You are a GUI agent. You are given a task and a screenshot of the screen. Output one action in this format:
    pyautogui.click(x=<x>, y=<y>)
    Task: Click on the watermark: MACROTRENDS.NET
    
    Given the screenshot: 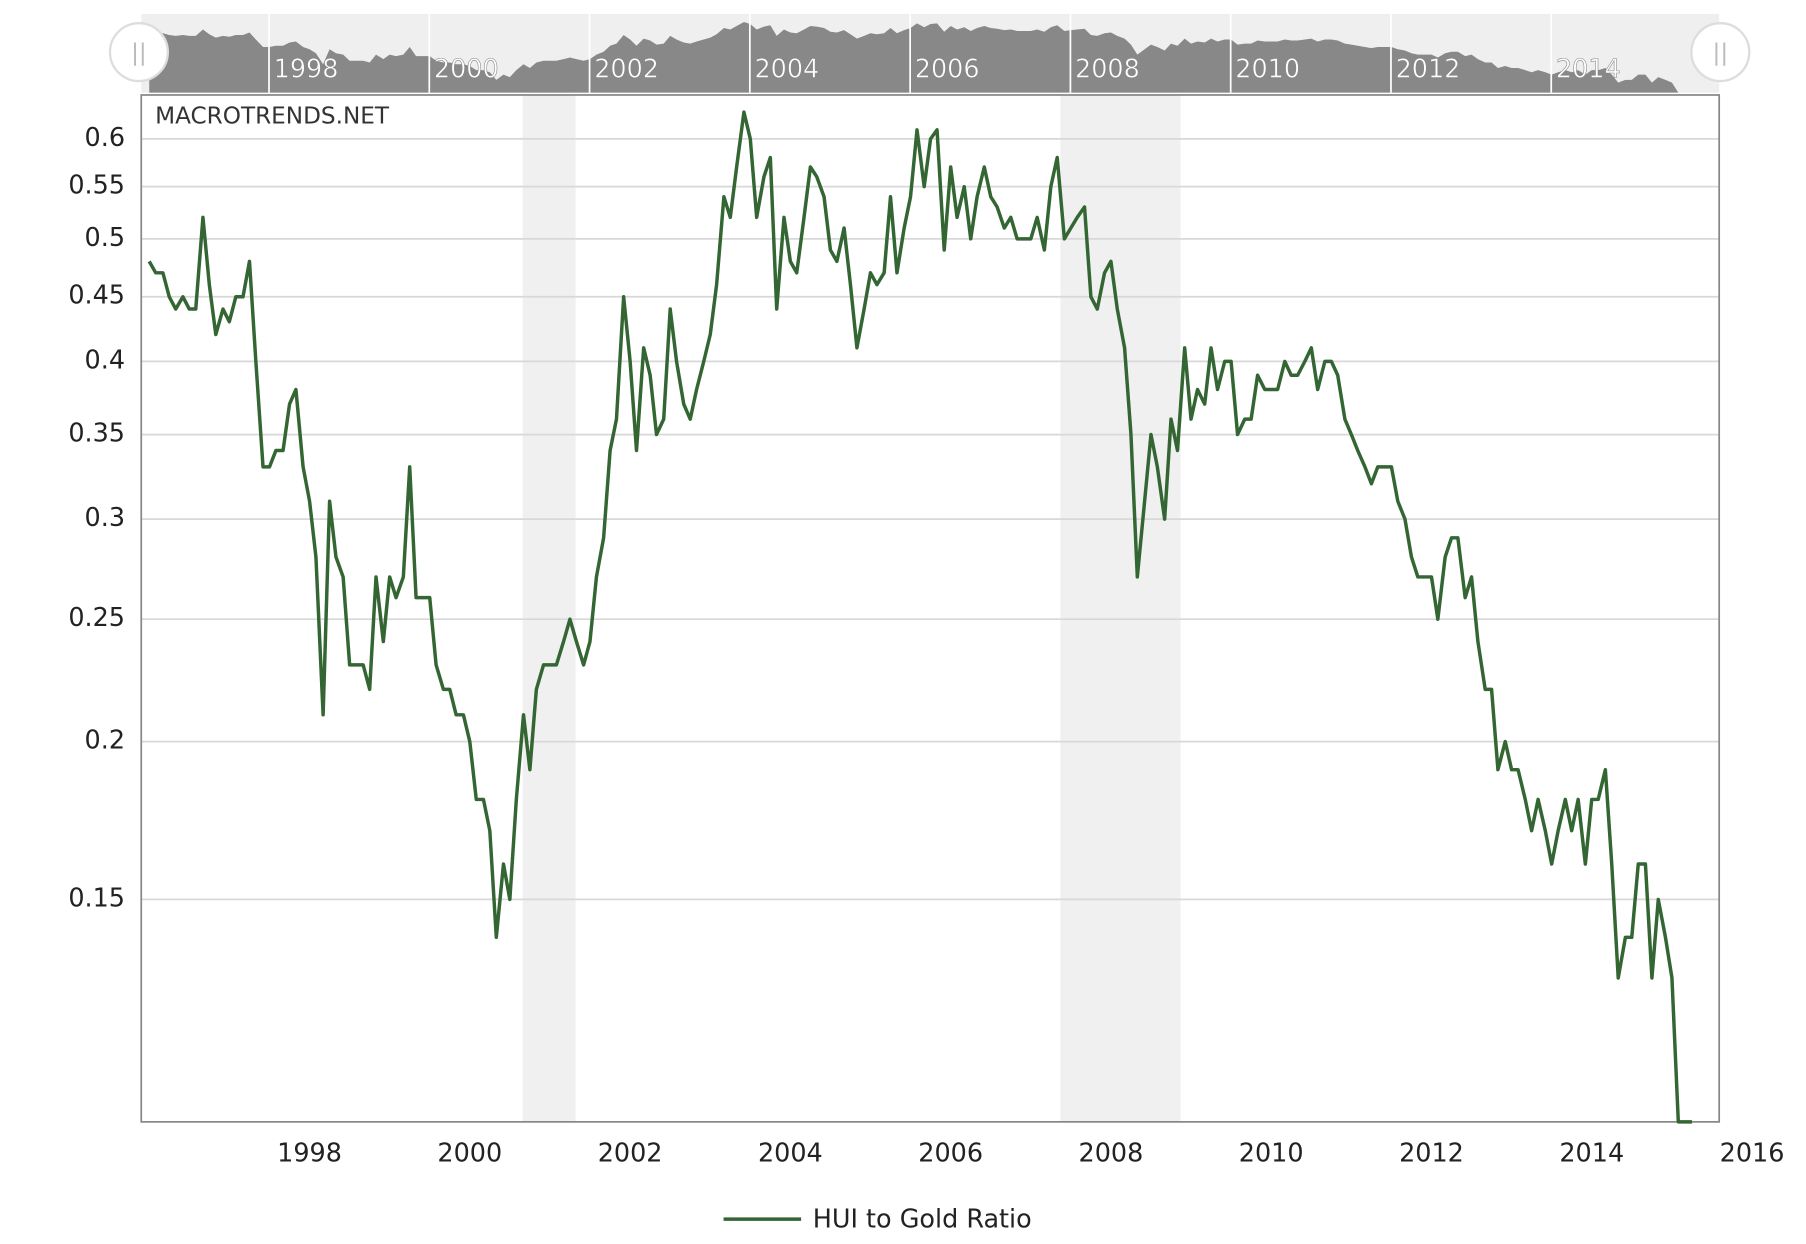 What is the action you would take?
    pyautogui.click(x=272, y=116)
    